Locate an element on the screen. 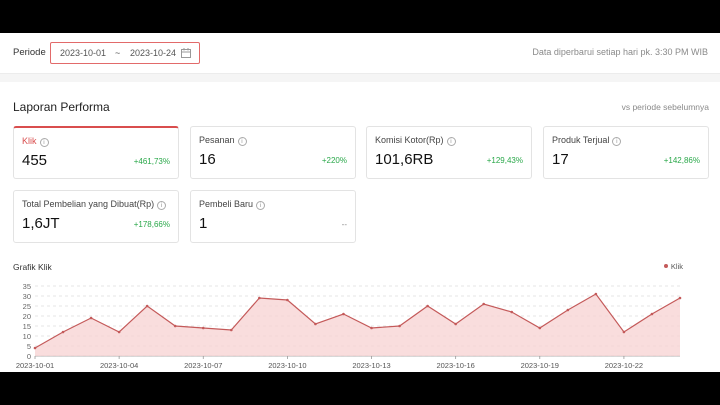 This screenshot has width=720, height=405. metric-label: Produk Terjual is located at coordinates (581, 140).